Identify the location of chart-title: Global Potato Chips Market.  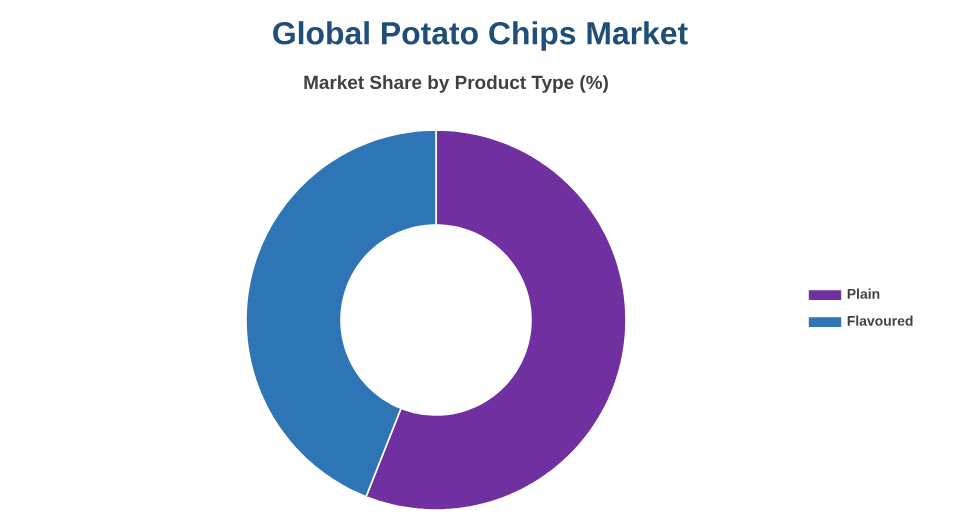
(480, 36).